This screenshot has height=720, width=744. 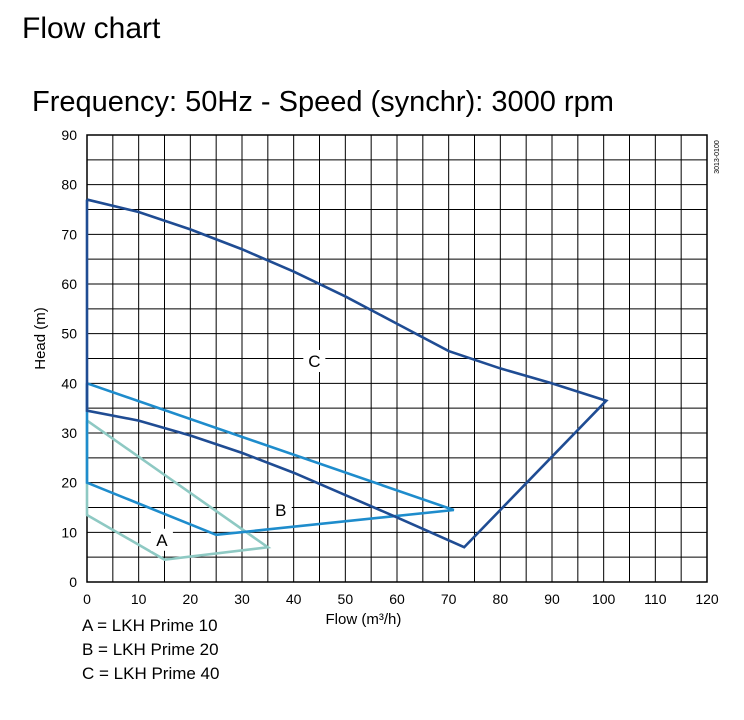 I want to click on x-tick-label: 110, so click(x=655, y=599).